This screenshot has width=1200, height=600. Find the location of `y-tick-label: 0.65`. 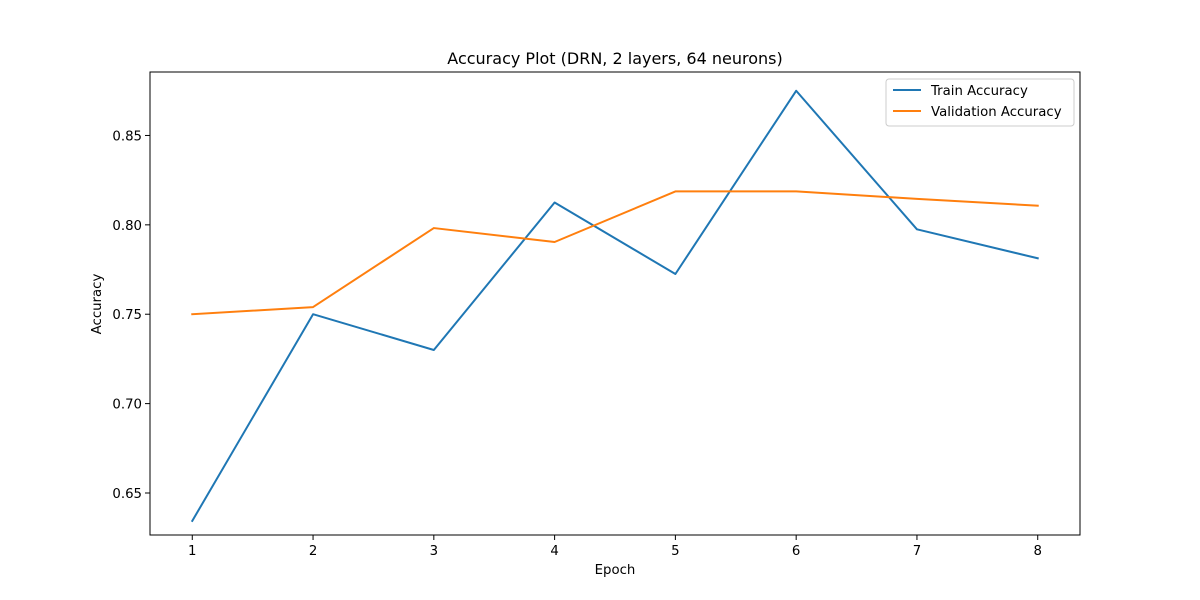

y-tick-label: 0.65 is located at coordinates (127, 494).